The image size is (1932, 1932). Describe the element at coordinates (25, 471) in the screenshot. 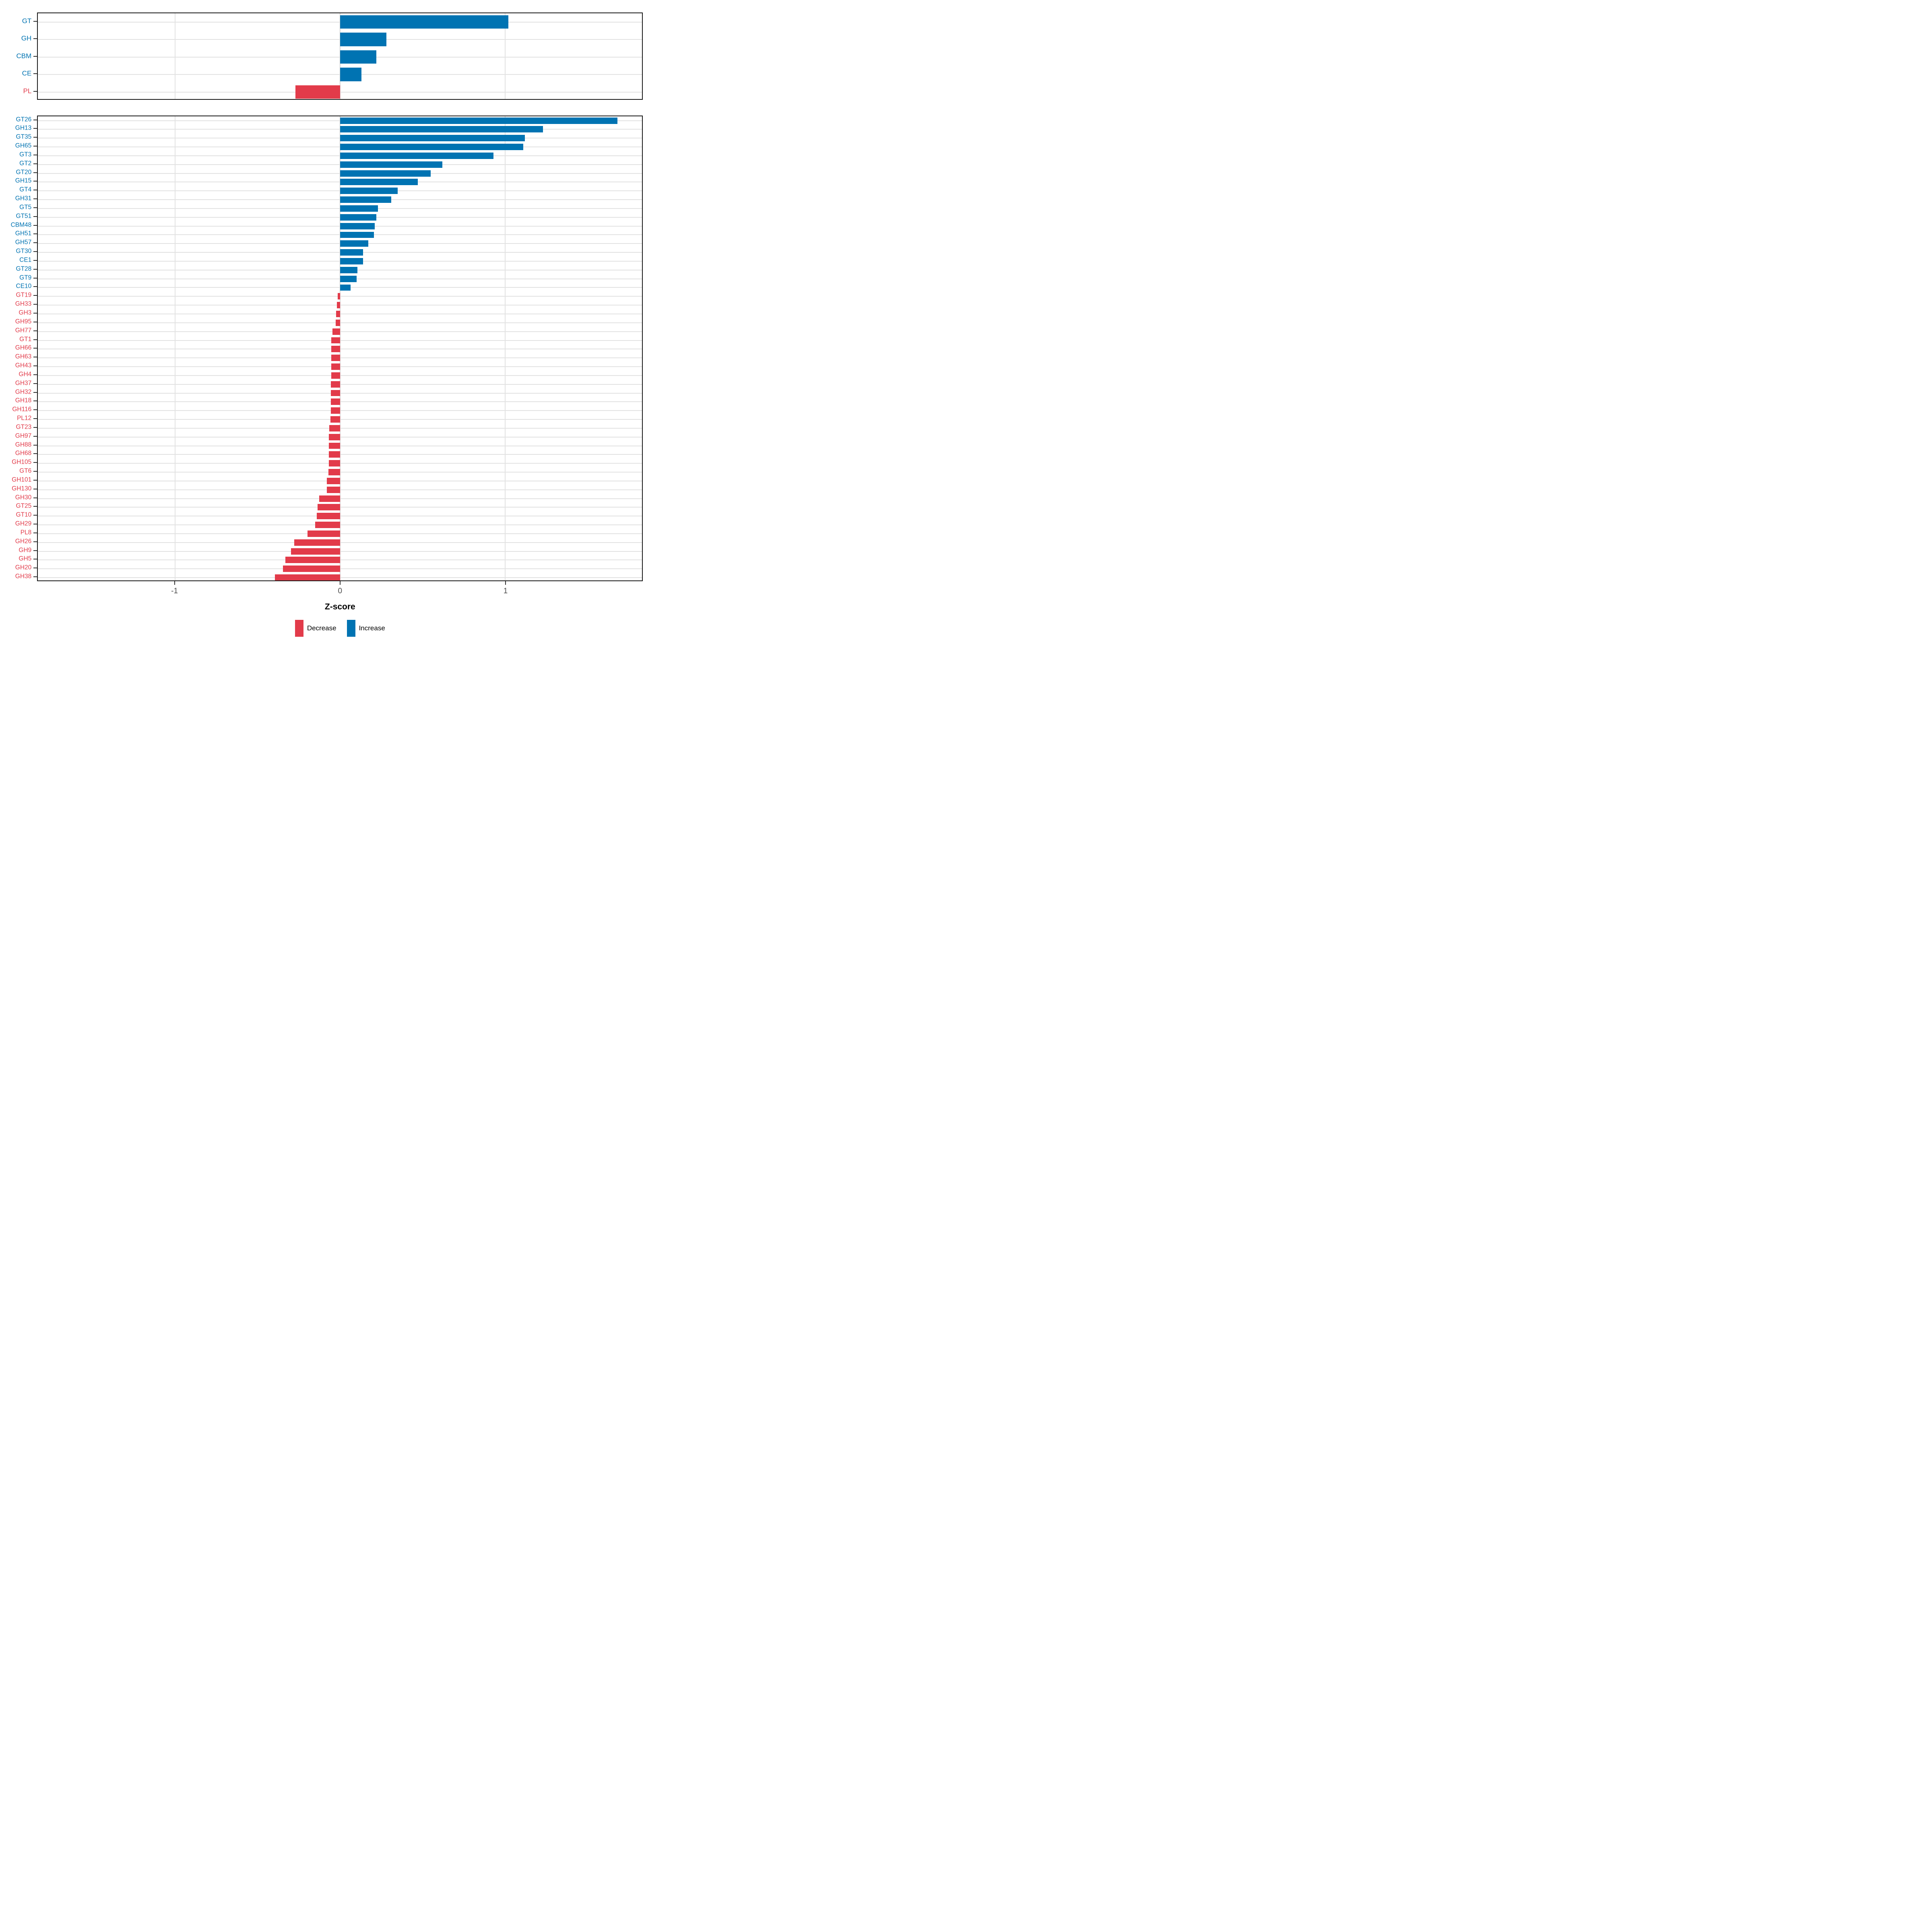

I see `y-axis-label-GT6: GT6` at that location.